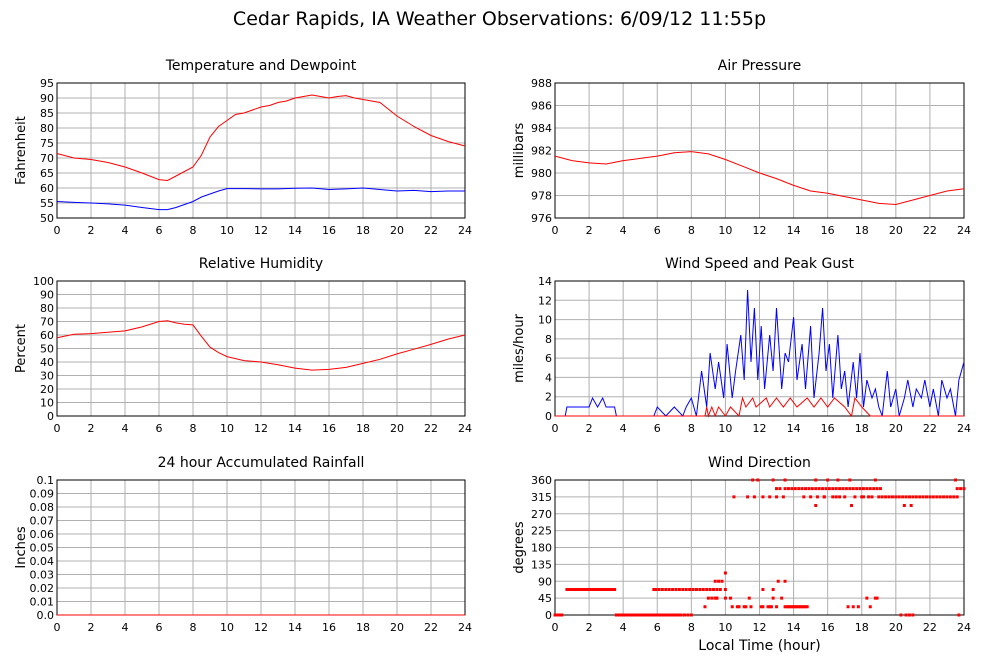 Image resolution: width=999 pixels, height=659 pixels. I want to click on 24-hour-accumulated-rainfall-xtick-label: 10, so click(227, 627).